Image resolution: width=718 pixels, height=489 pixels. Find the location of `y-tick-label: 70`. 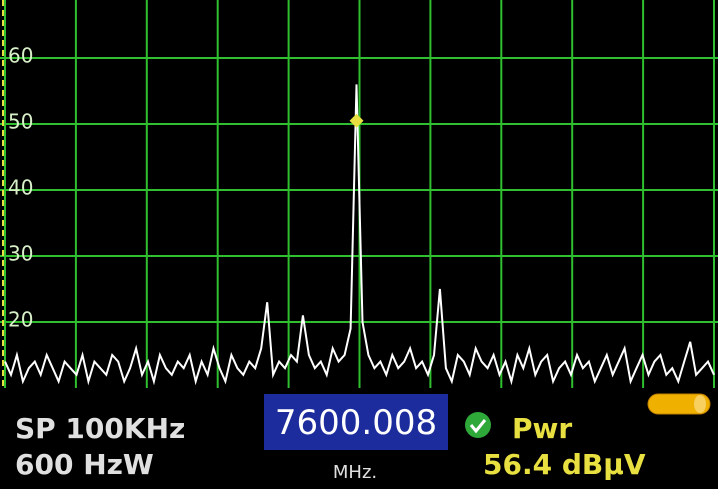

y-tick-label: 70 is located at coordinates (20, 1).